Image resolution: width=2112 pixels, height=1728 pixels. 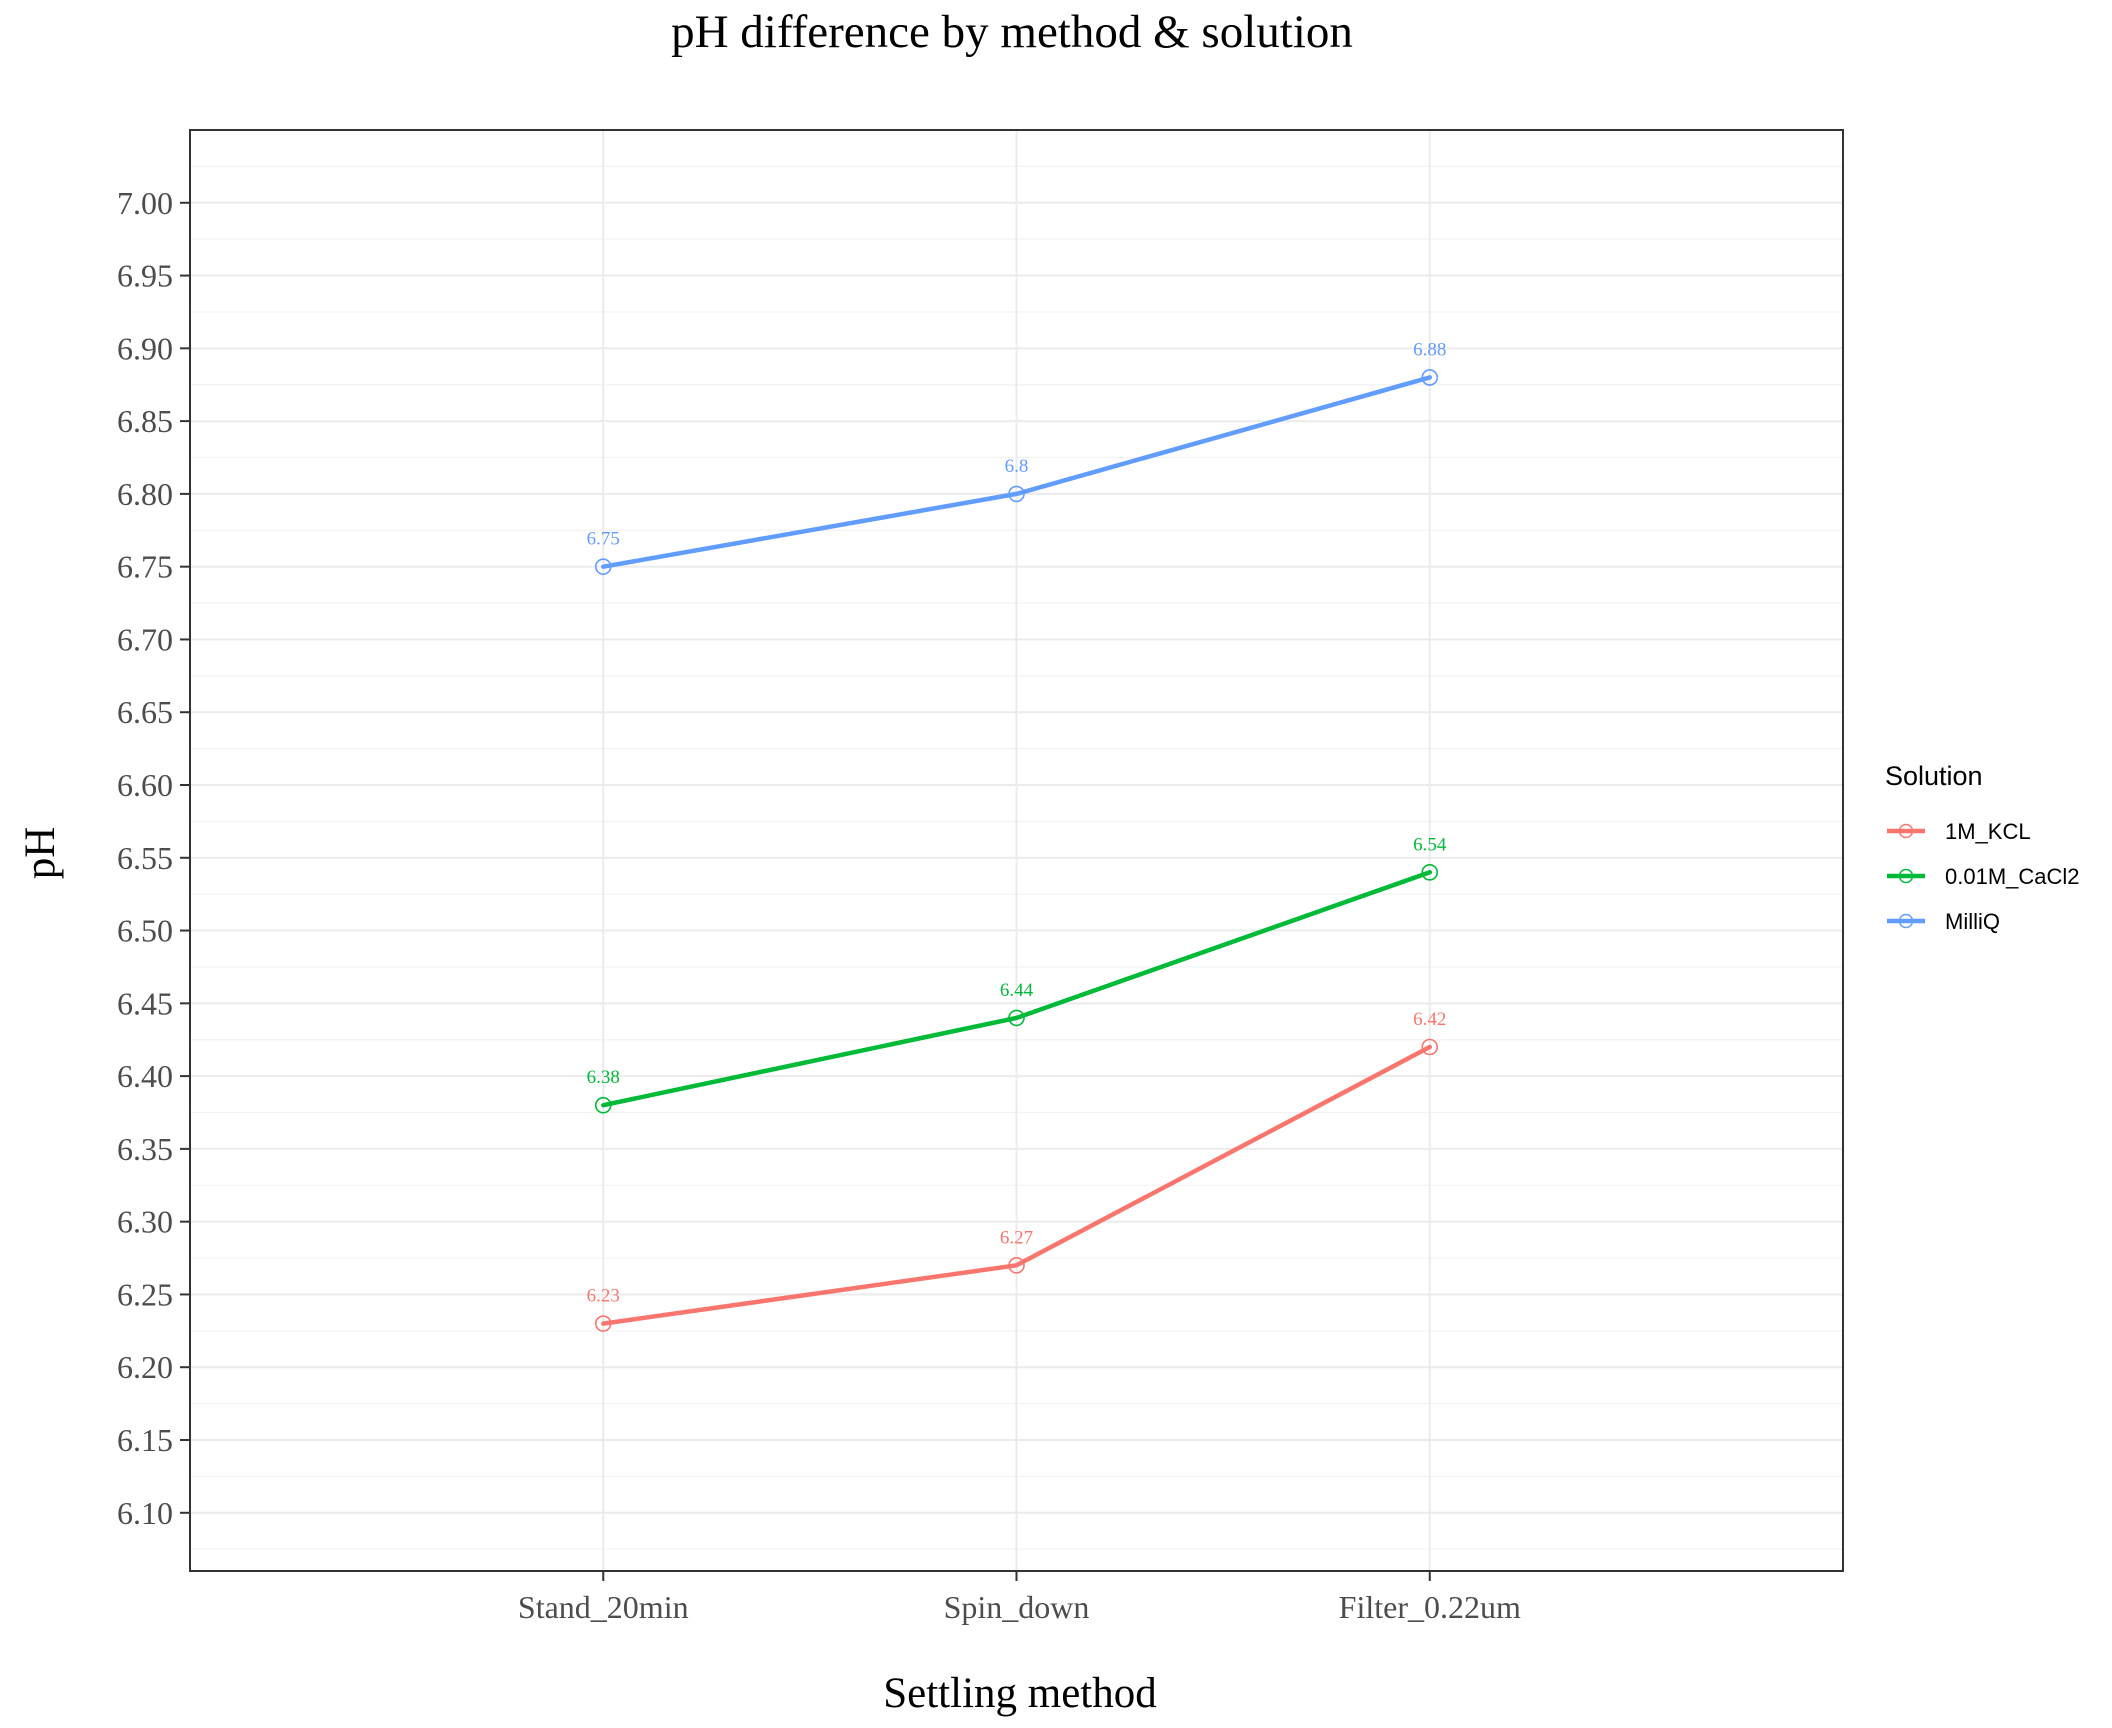 I want to click on y-tick-label: 6.25, so click(x=145, y=1294).